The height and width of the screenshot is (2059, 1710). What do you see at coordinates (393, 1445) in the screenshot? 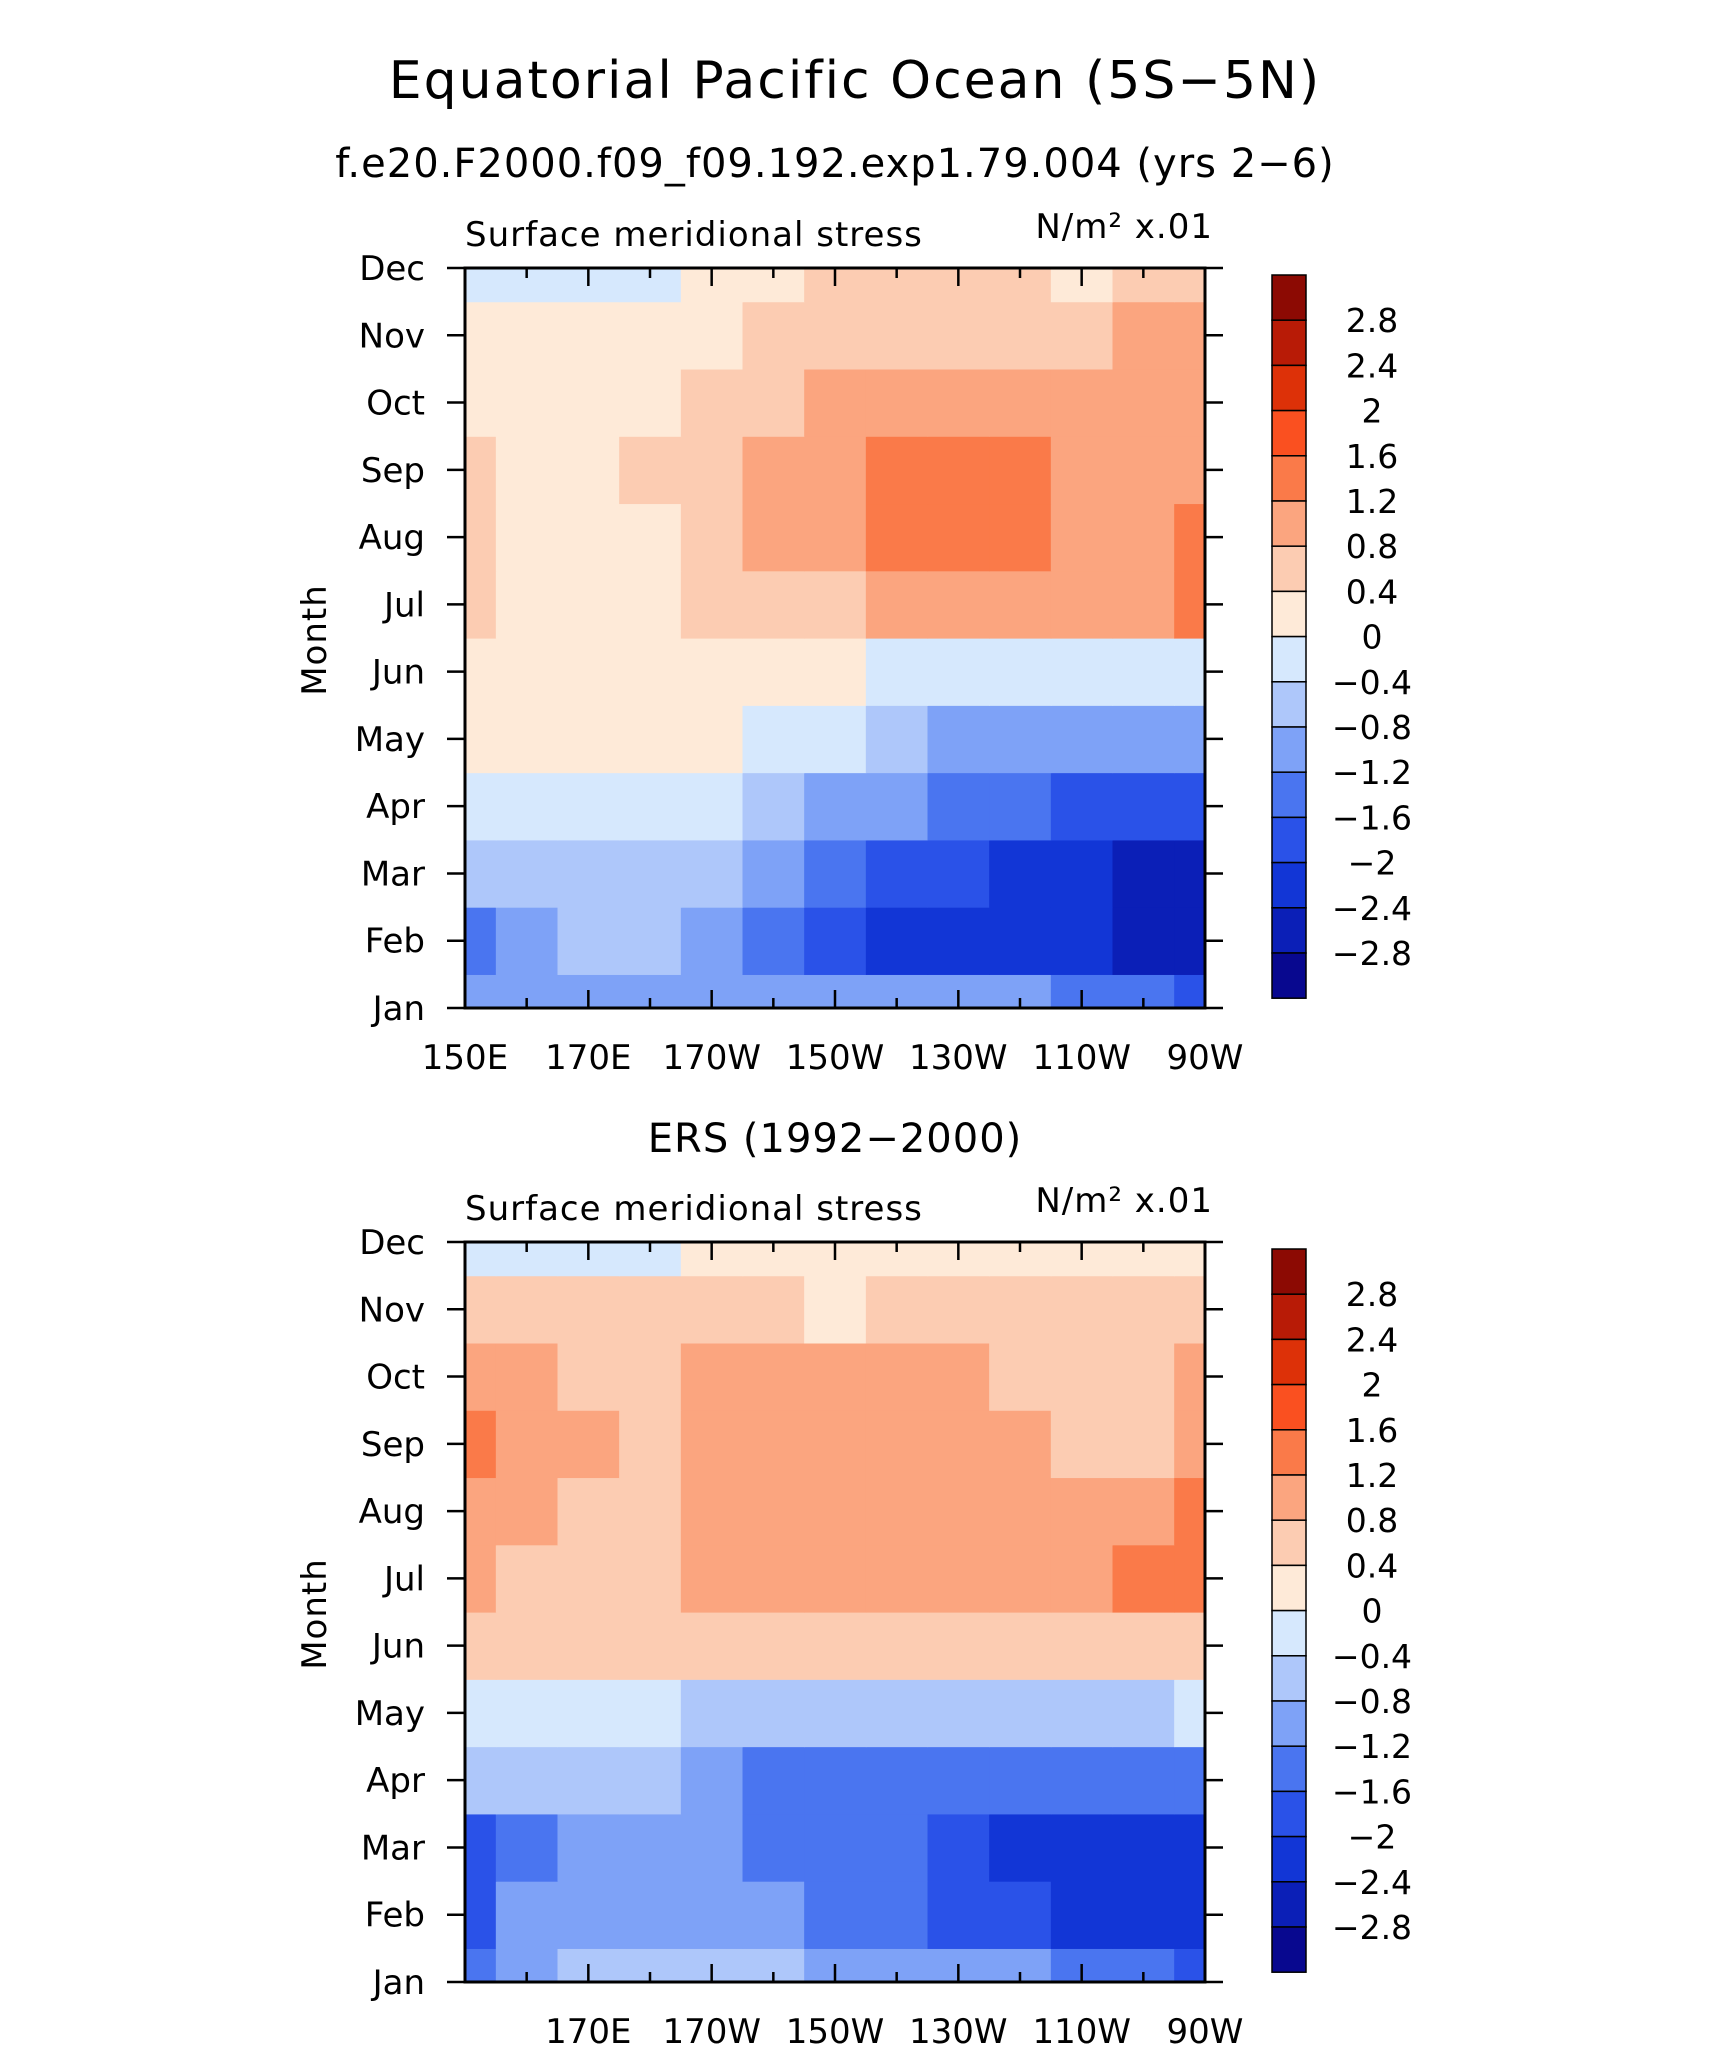
I see `y-tick-label: Sep` at bounding box center [393, 1445].